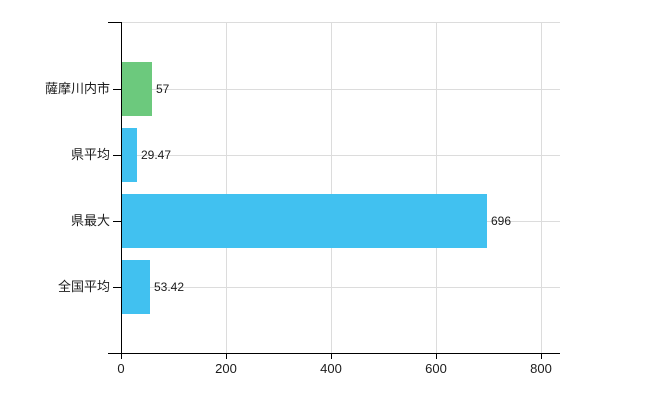 Image resolution: width=650 pixels, height=400 pixels. I want to click on x-tick-label: 600, so click(436, 368).